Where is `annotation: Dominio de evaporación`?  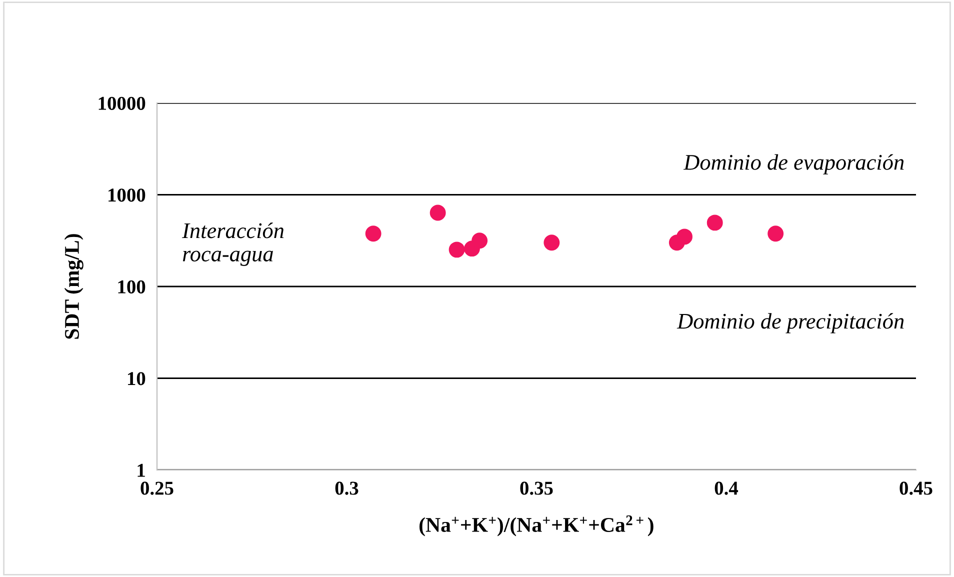 annotation: Dominio de evaporación is located at coordinates (793, 164).